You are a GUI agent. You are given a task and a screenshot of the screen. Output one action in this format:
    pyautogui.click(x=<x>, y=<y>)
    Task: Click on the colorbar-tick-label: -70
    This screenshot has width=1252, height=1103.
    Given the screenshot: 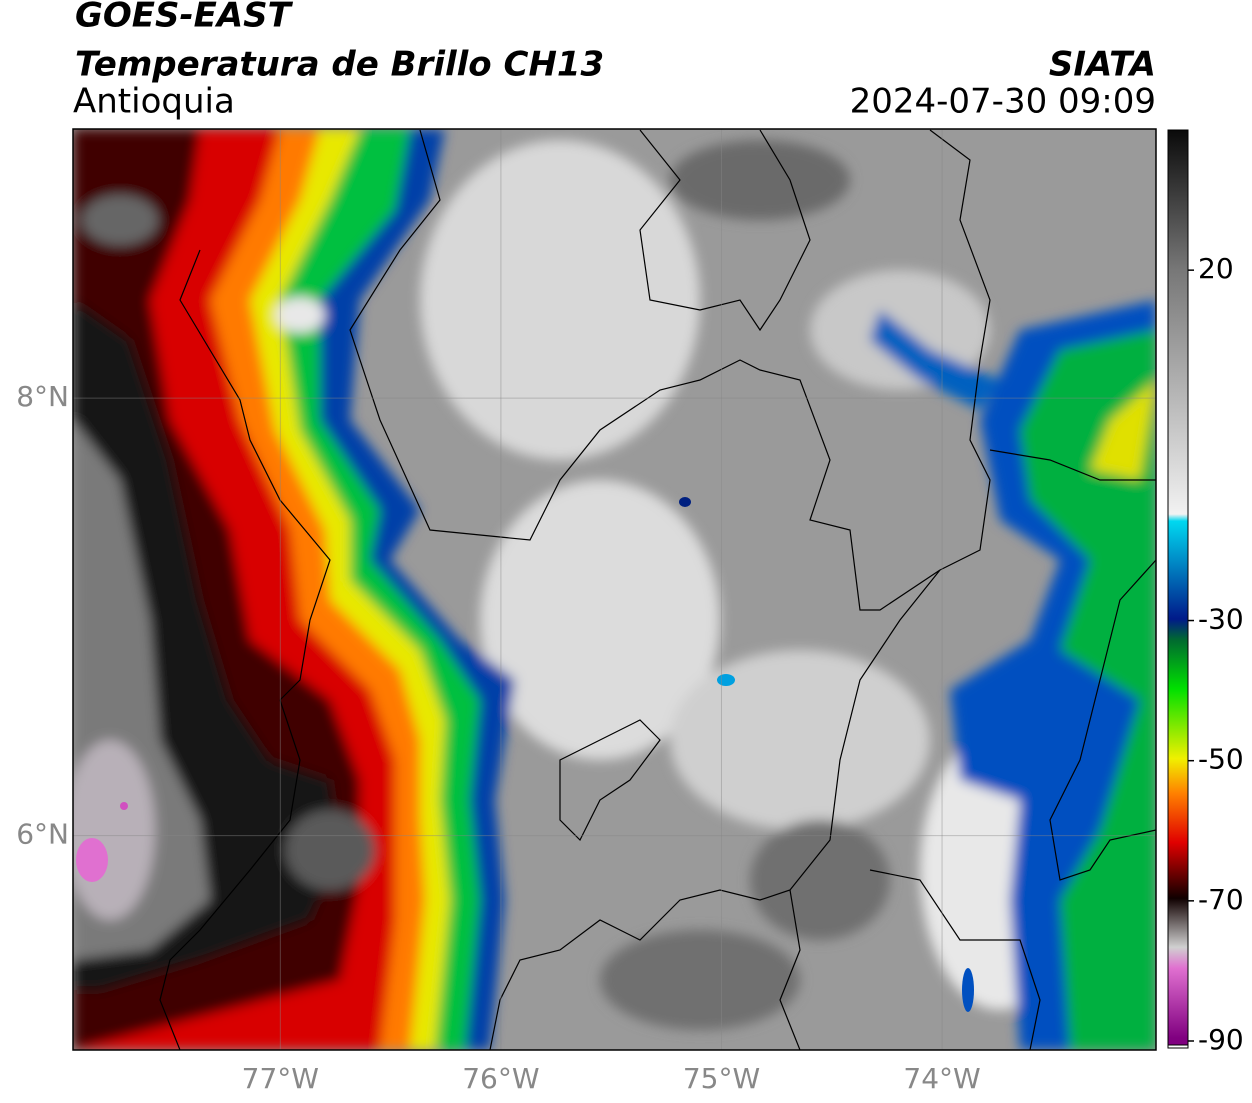 What is the action you would take?
    pyautogui.click(x=1221, y=899)
    